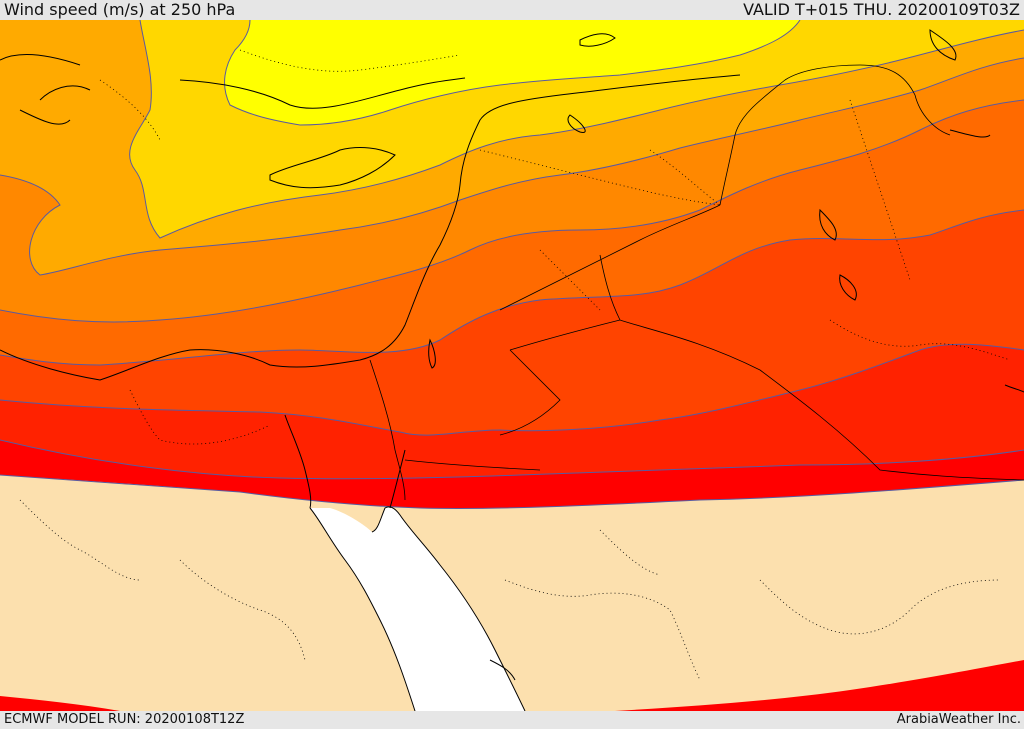 The image size is (1024, 729). What do you see at coordinates (881, 9) in the screenshot?
I see `valid-time-label: VALID T+015 THU. 20200109T03Z` at bounding box center [881, 9].